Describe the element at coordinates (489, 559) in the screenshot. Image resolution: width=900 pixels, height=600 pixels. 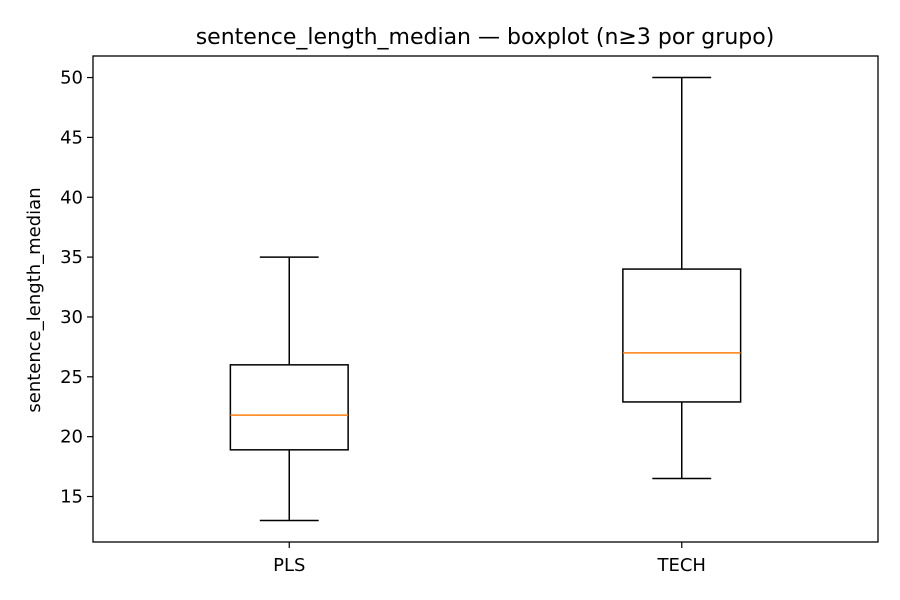
I see `x-axis-ticks: PLS TECH` at that location.